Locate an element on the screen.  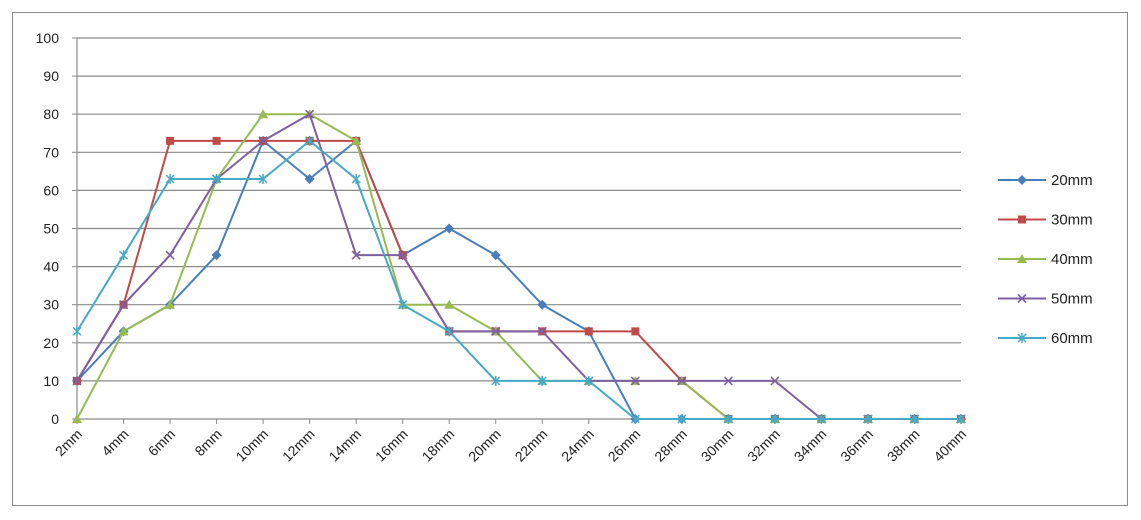
legend-label: 30mm is located at coordinates (1072, 220).